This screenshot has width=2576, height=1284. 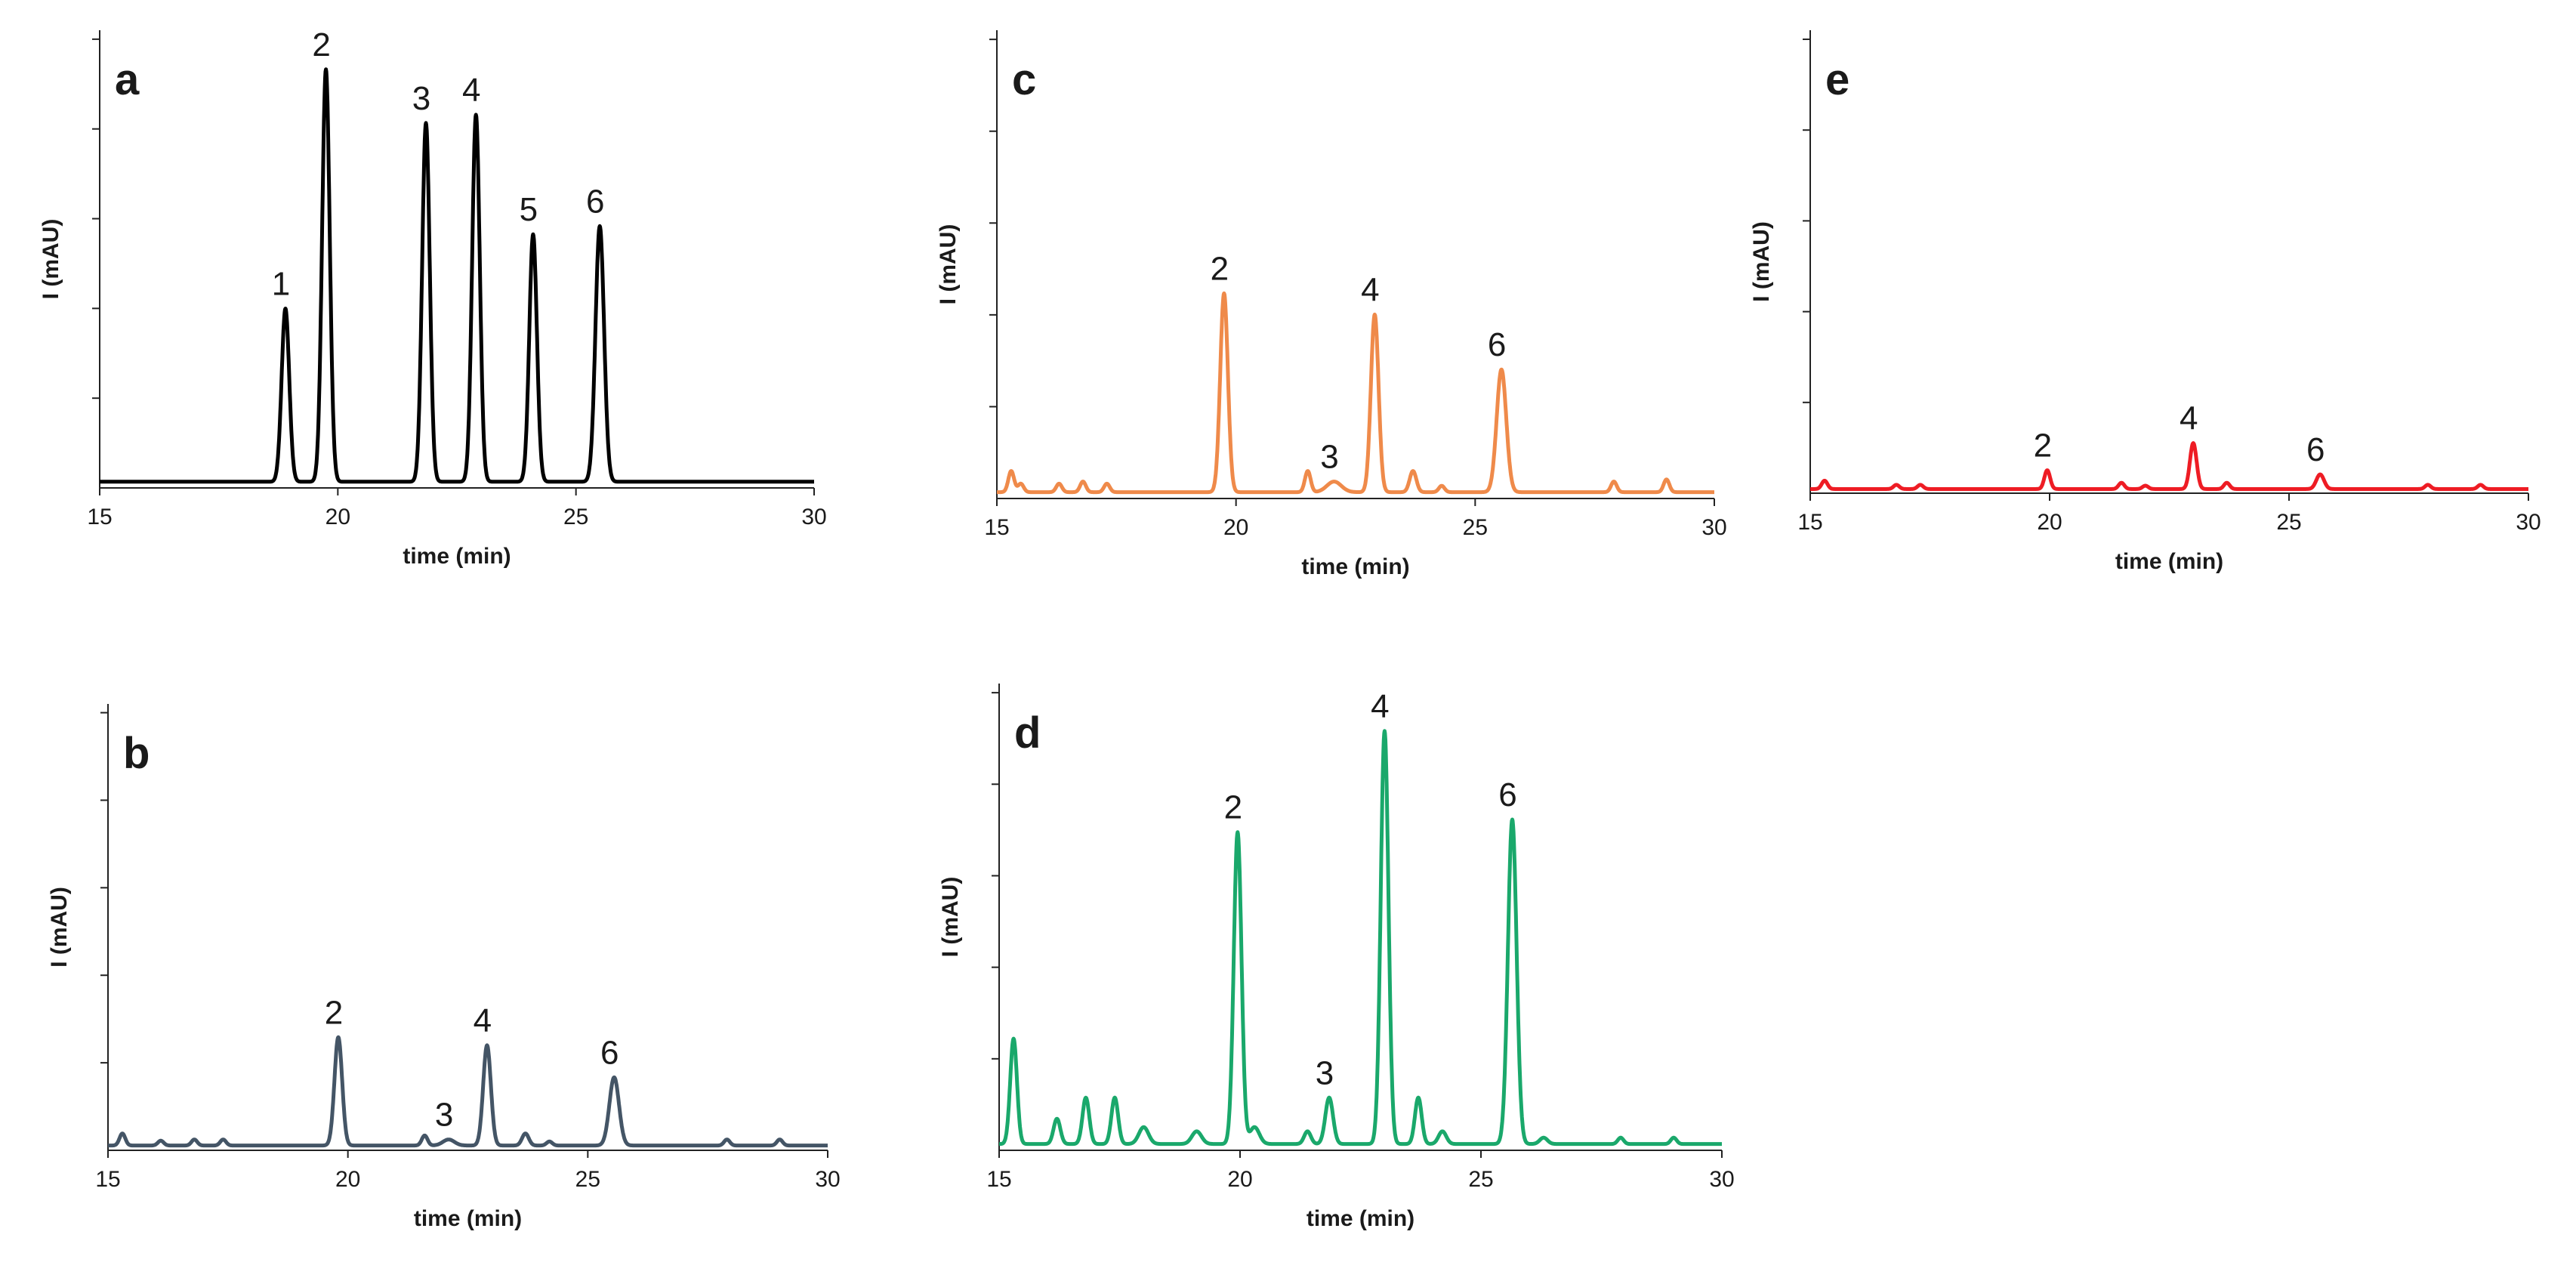 I want to click on panel-b: 15 20 25 30 time (min) I (mAU) b 2 3 4 6, so click(x=444, y=967).